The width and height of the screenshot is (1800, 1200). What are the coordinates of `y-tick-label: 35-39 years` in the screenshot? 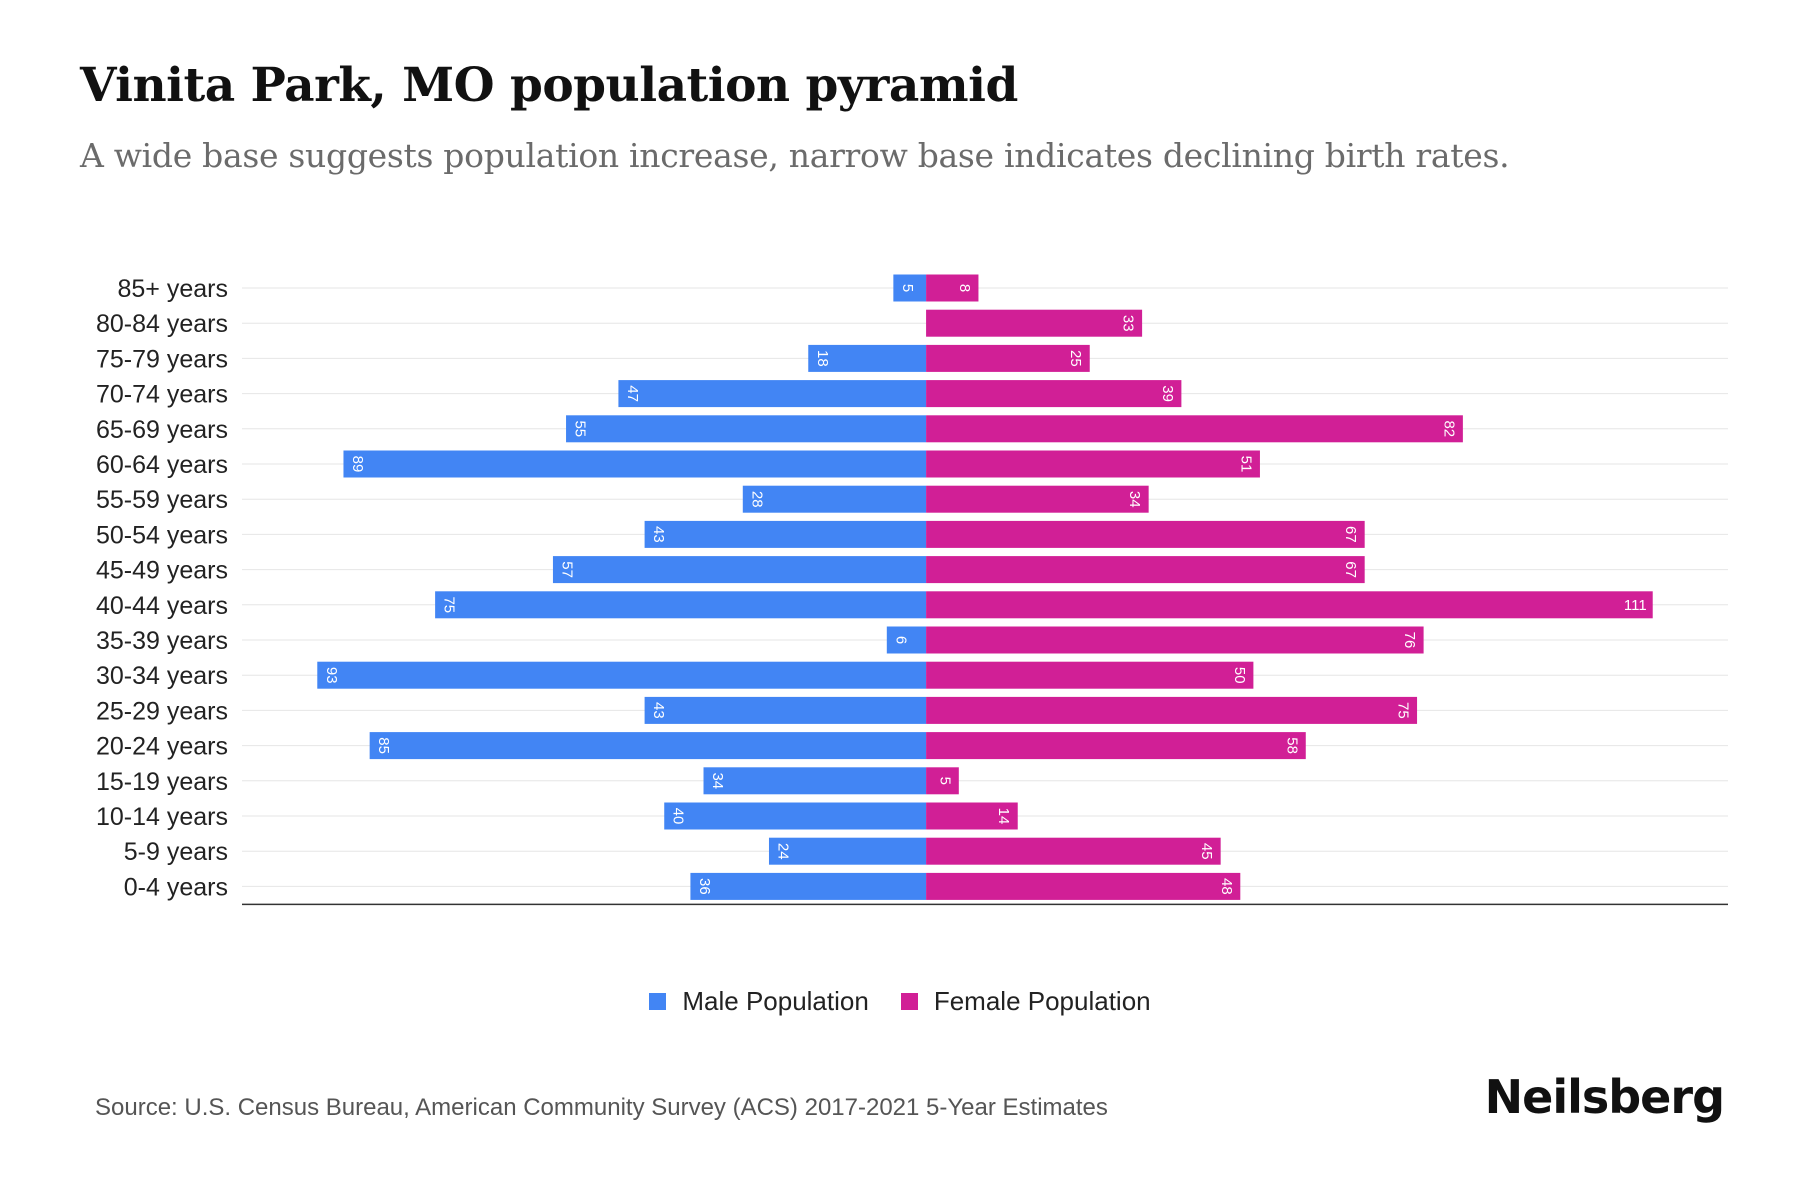 It's located at (162, 641).